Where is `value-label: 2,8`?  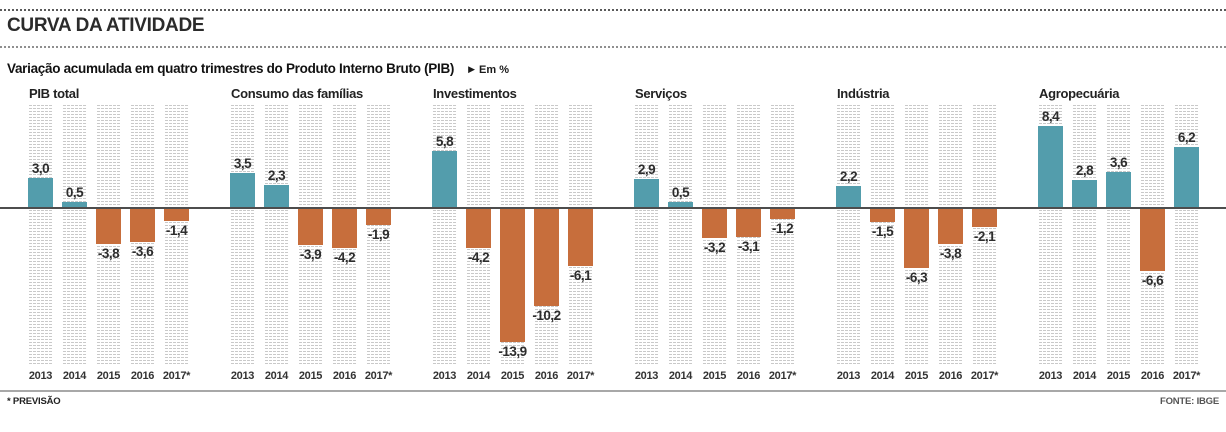 value-label: 2,8 is located at coordinates (1084, 170).